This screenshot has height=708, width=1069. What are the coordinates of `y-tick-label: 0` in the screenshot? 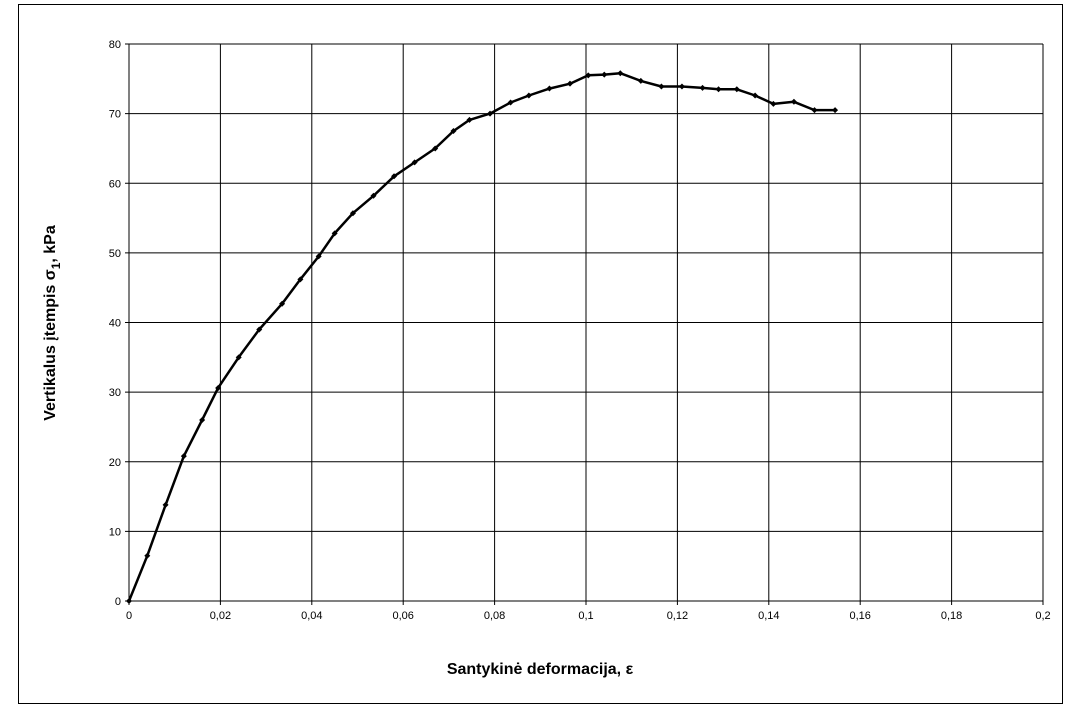 It's located at (118, 602).